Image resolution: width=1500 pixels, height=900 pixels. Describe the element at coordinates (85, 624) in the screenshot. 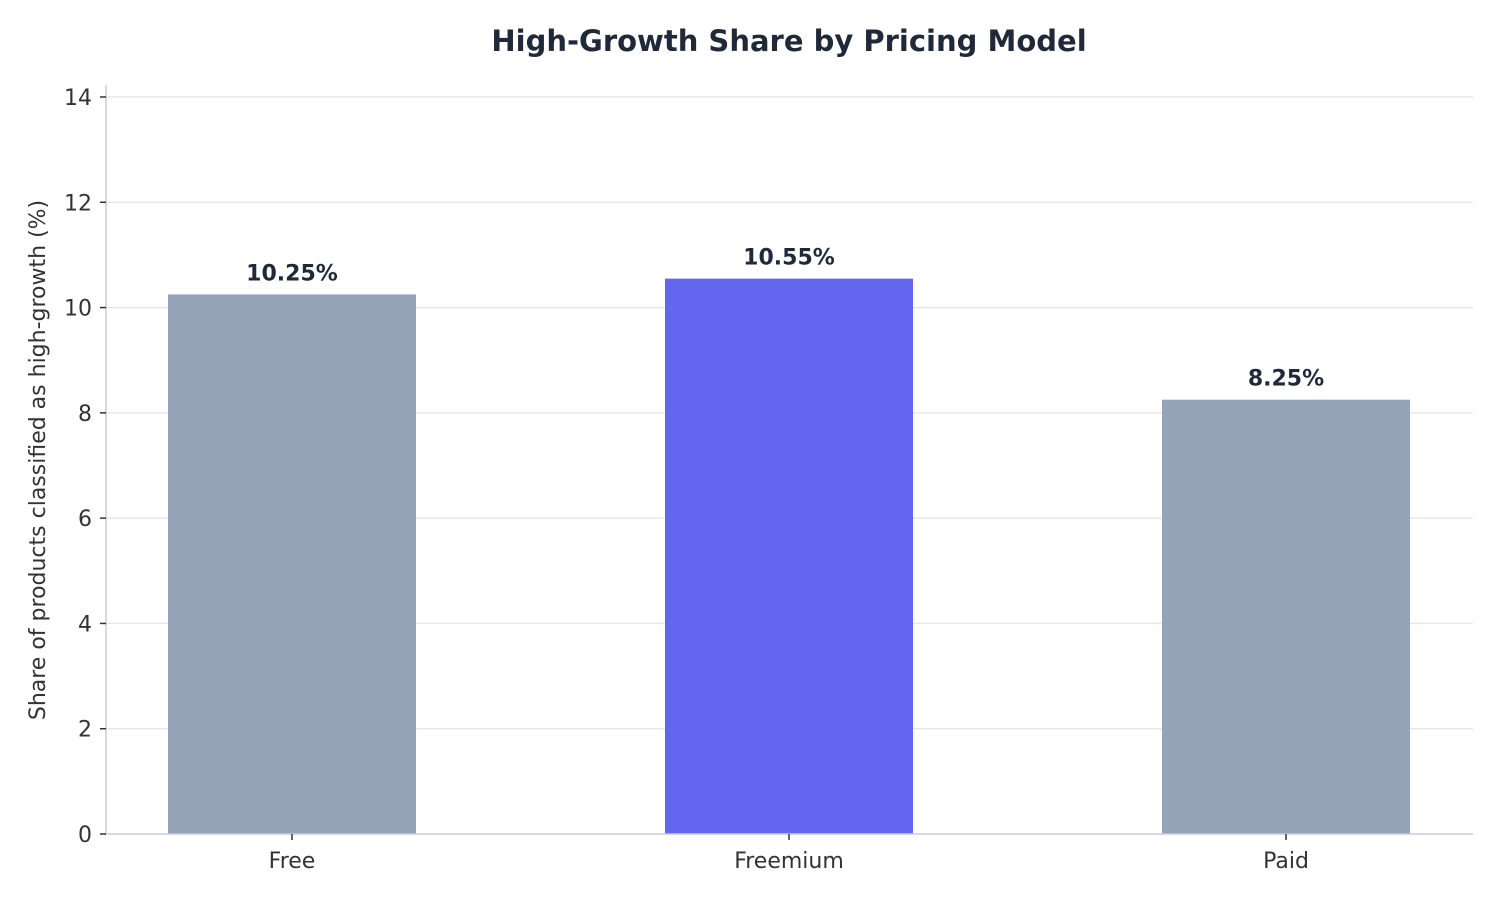

I see `y-tick-label-4: 4` at that location.